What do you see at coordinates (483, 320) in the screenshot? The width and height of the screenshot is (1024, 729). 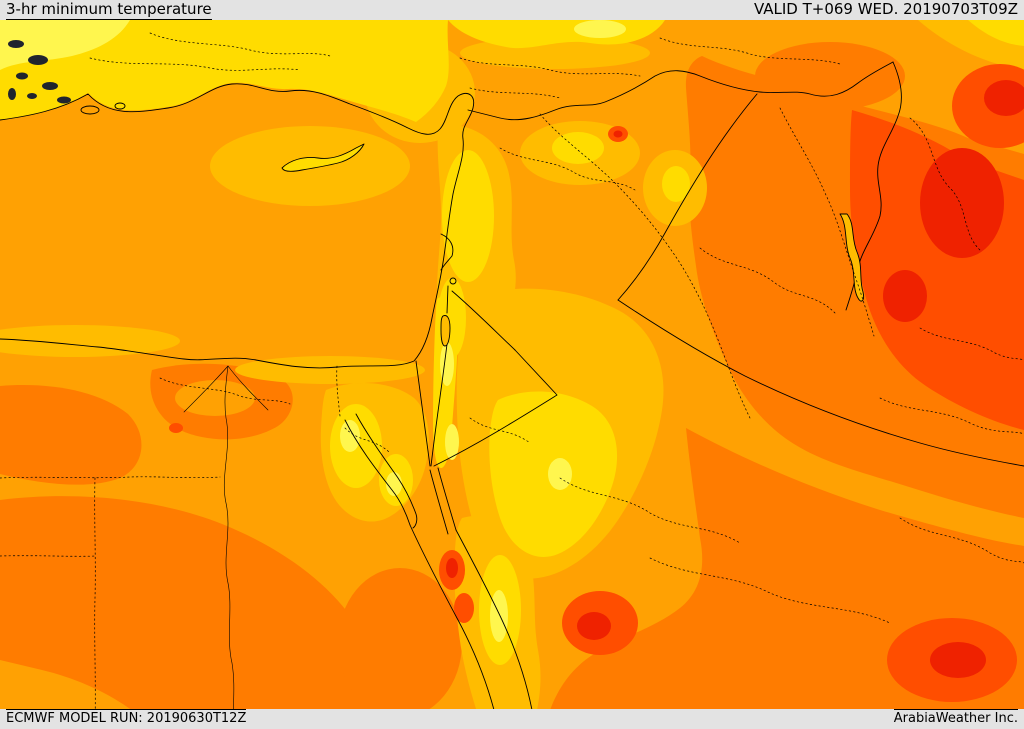 I see `syria-jordan-border` at bounding box center [483, 320].